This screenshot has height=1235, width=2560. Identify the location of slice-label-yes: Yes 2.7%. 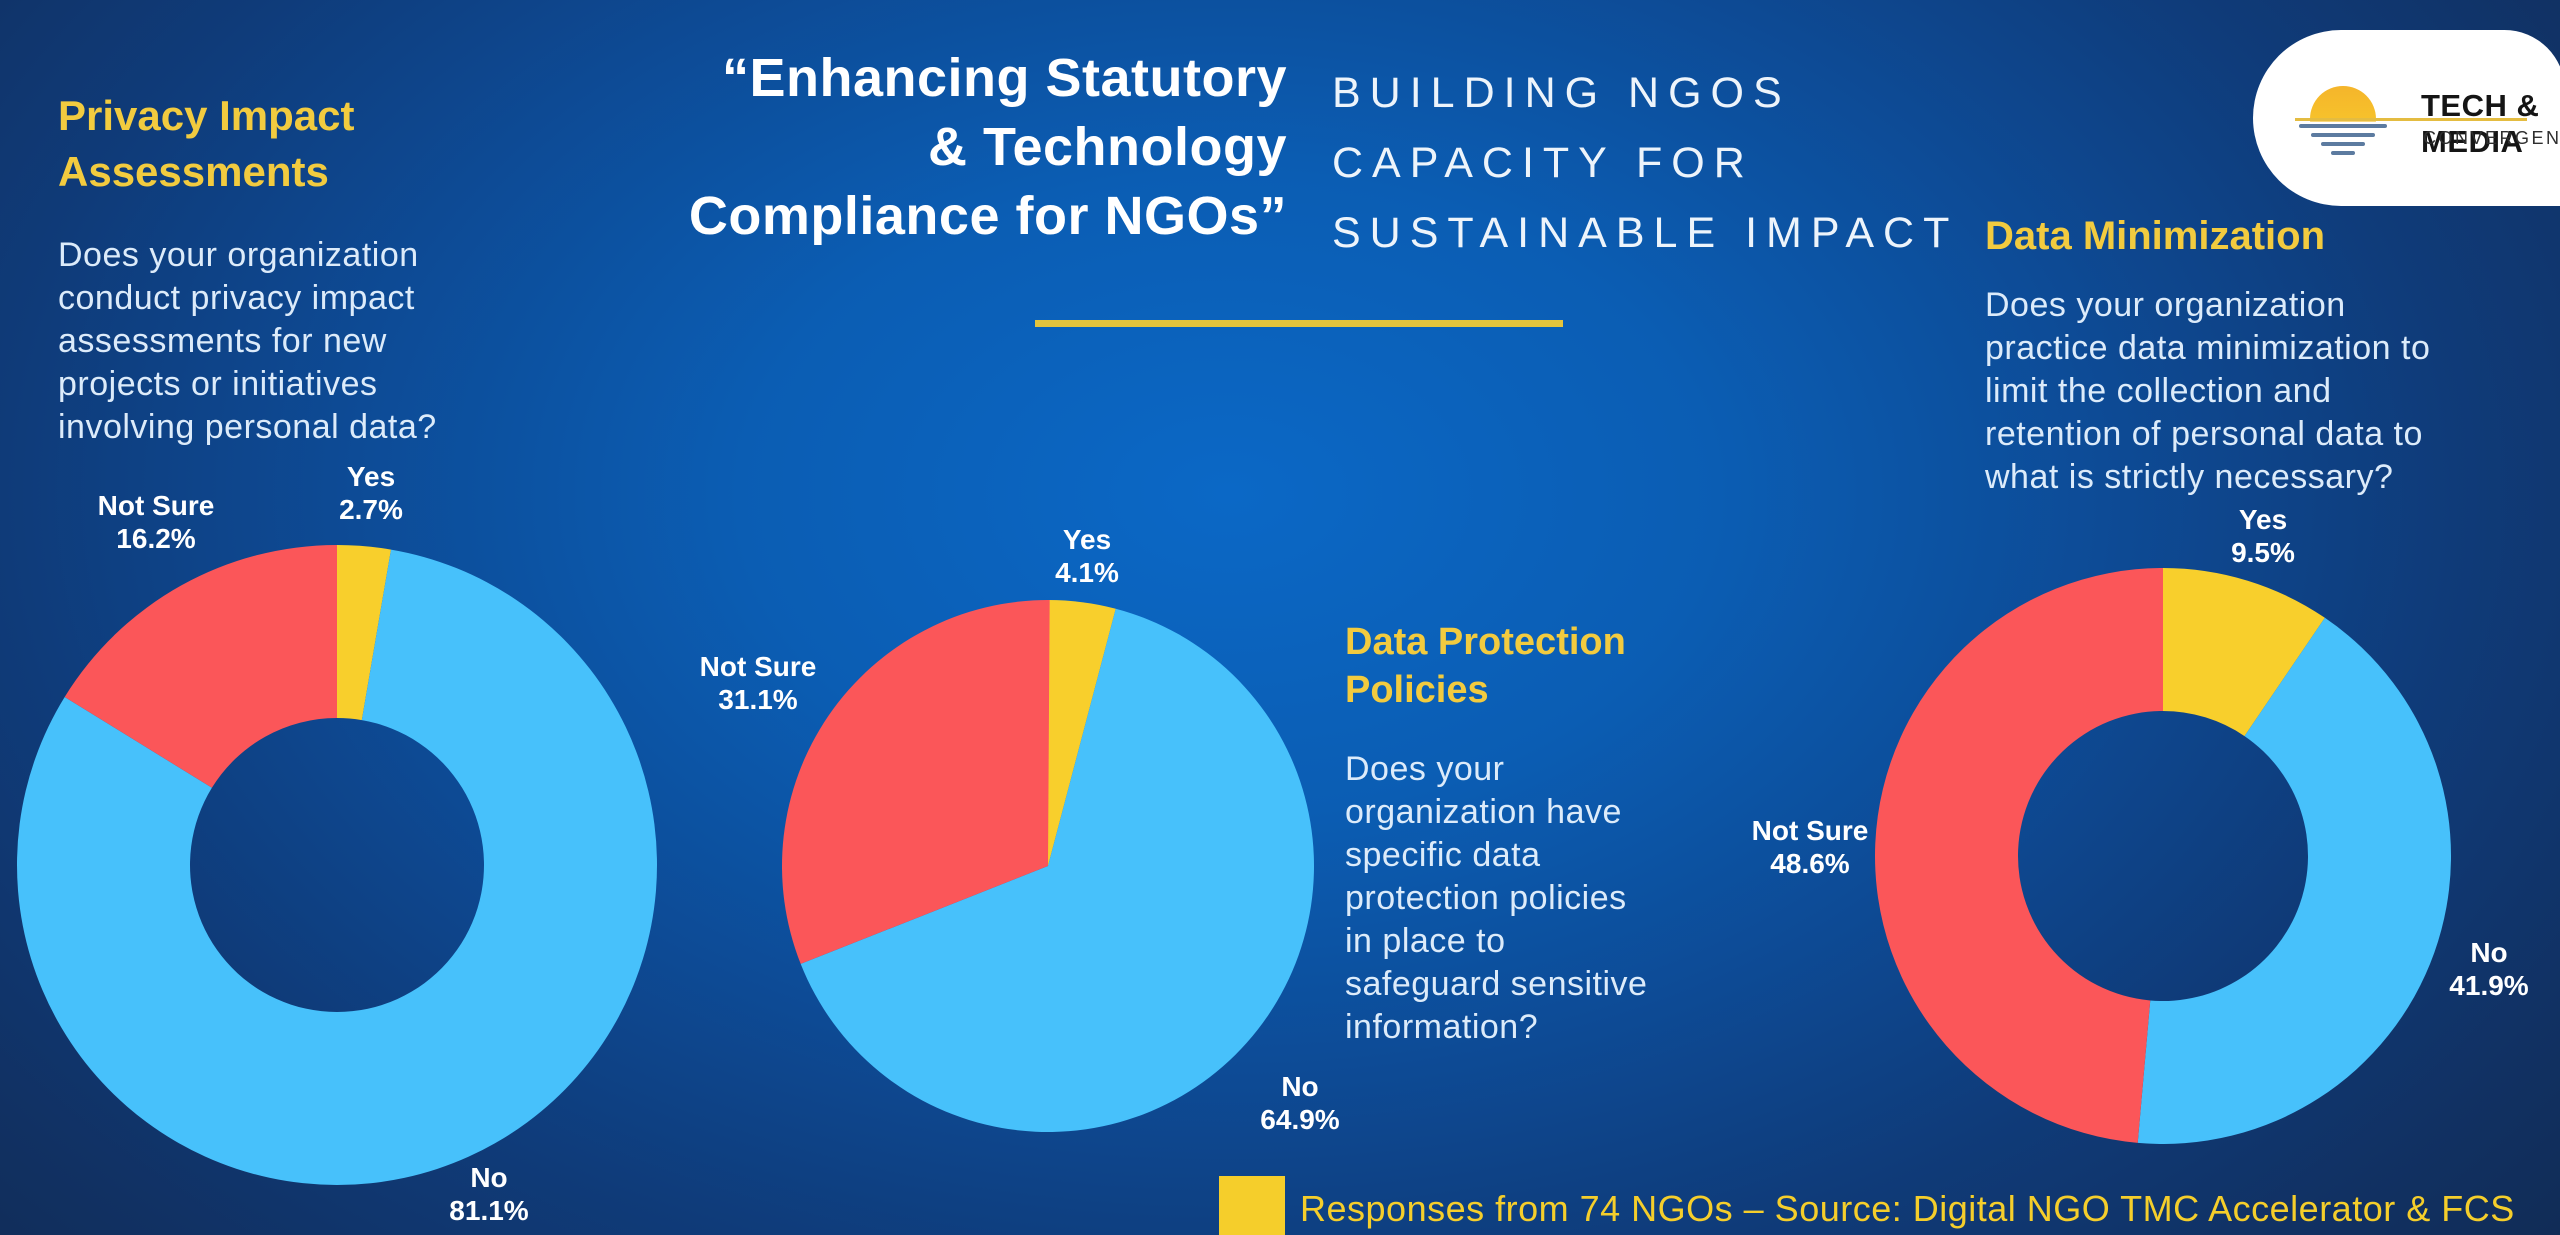
(371, 493).